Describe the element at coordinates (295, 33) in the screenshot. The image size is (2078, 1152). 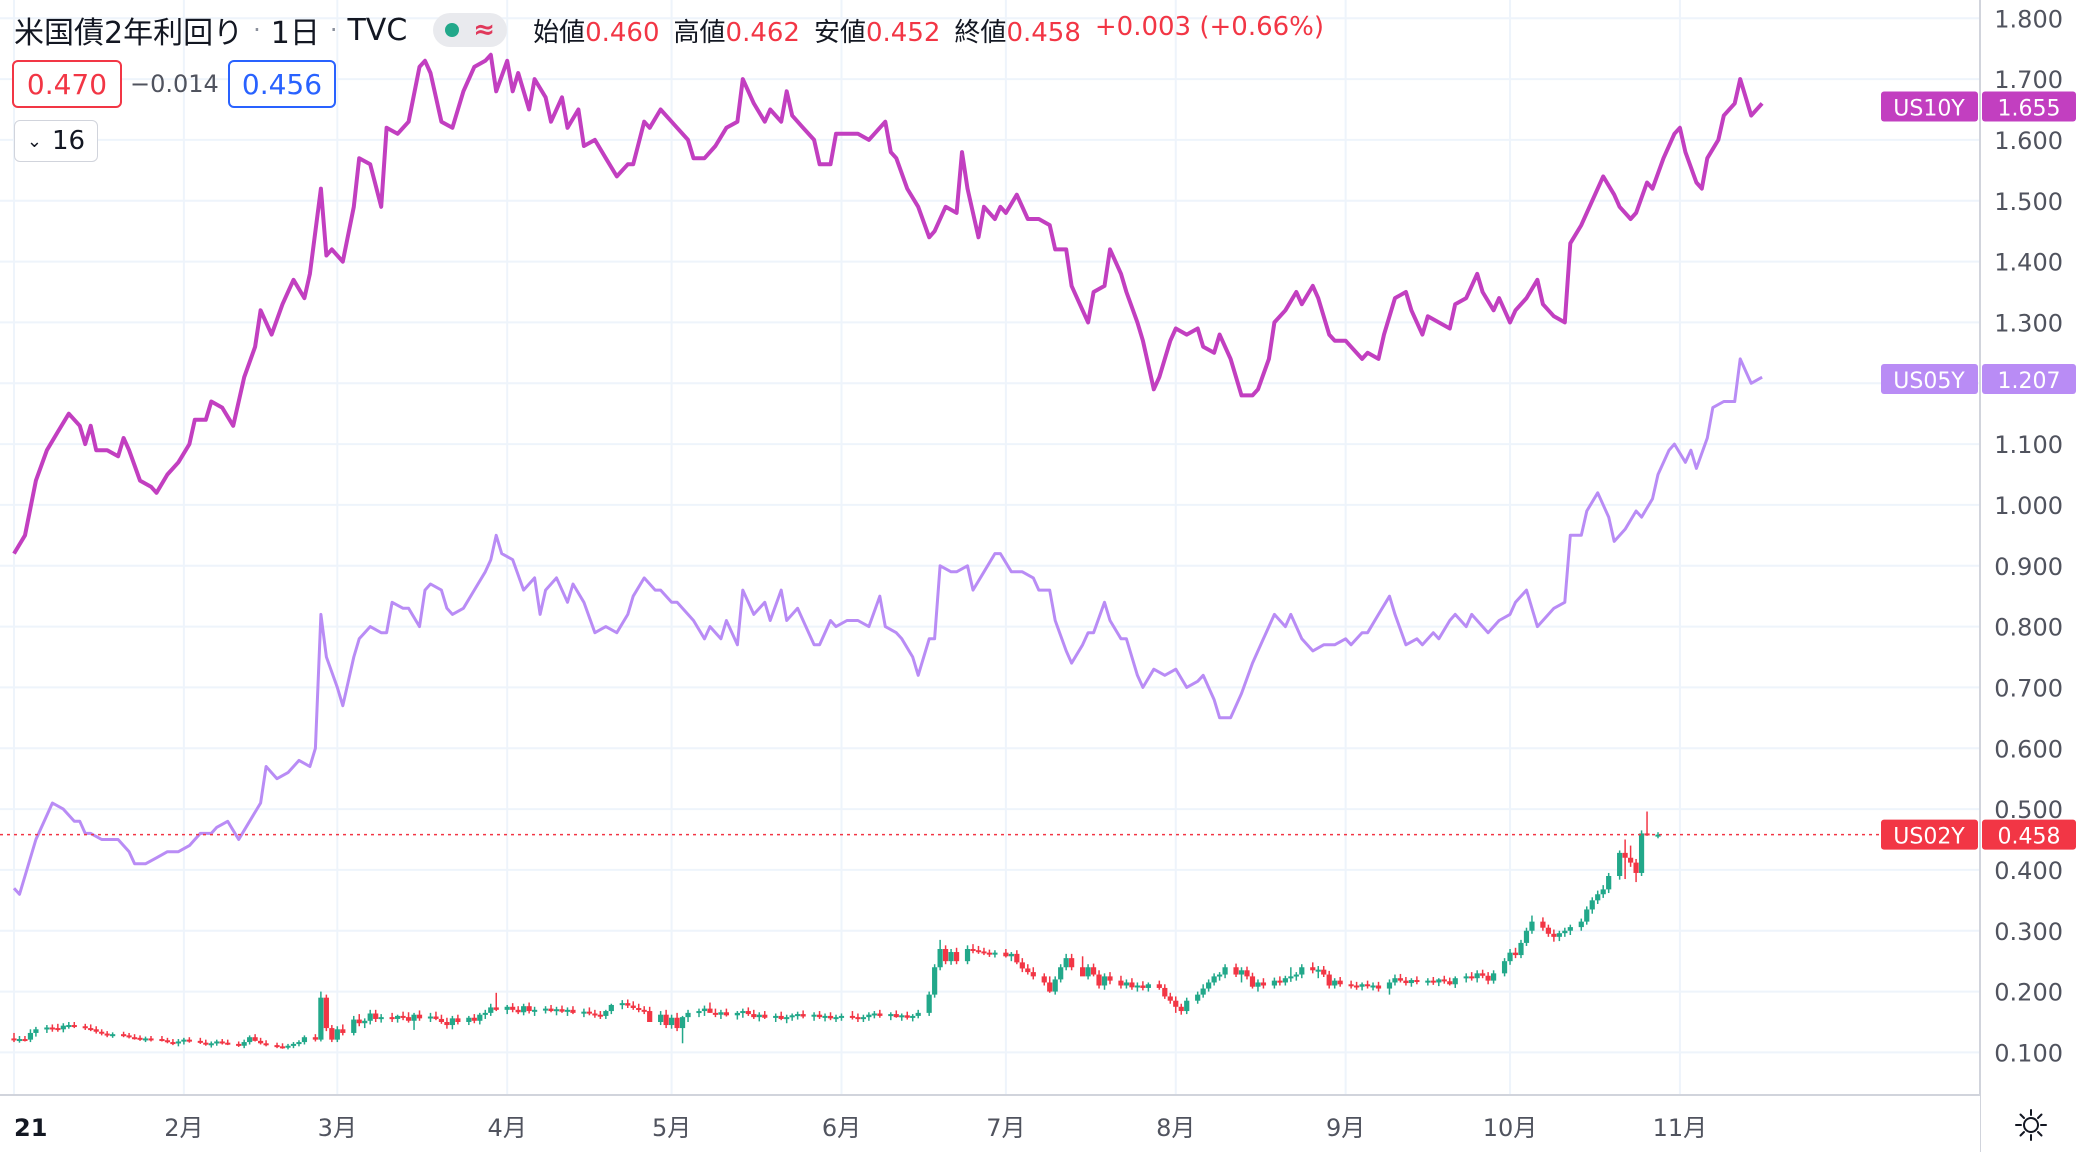
I see `interval-label: 1日` at that location.